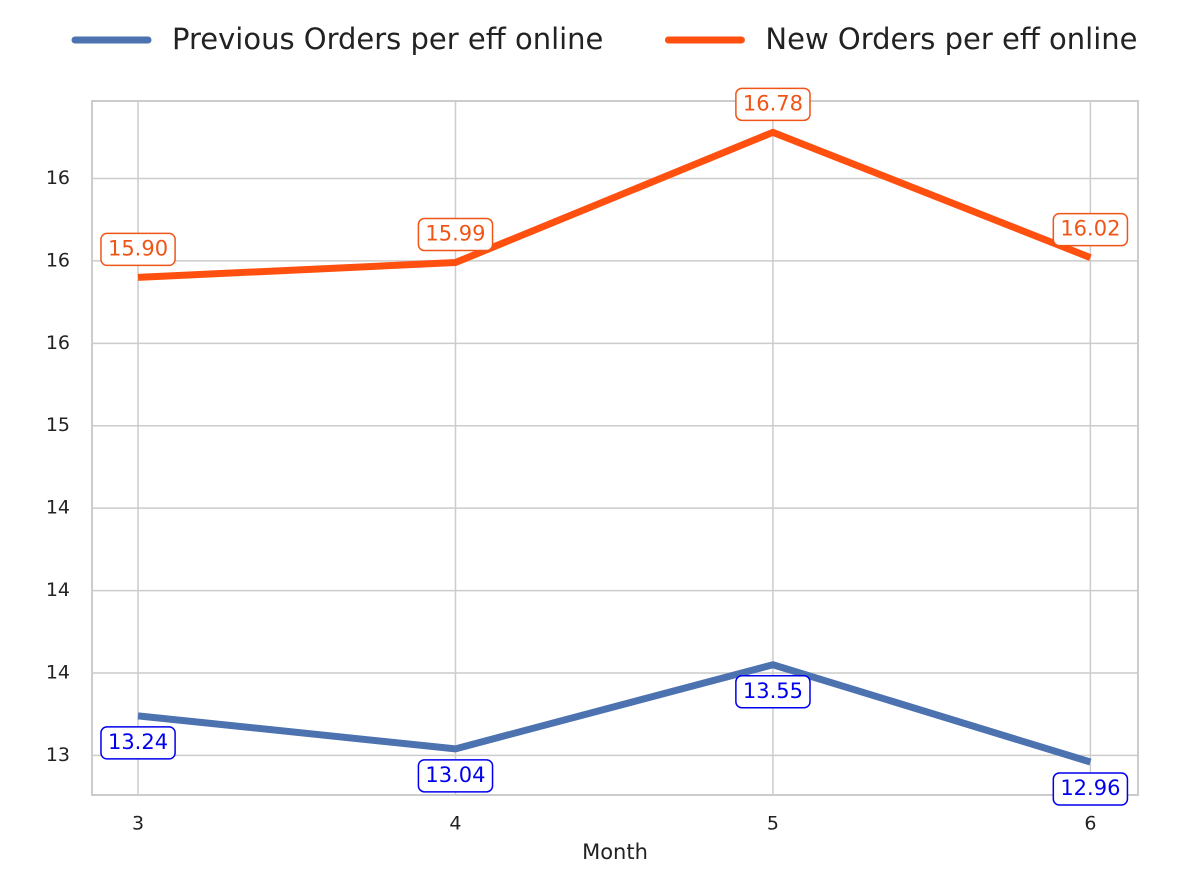 This screenshot has height=881, width=1180. Describe the element at coordinates (1090, 824) in the screenshot. I see `x-tick-label: 6` at that location.